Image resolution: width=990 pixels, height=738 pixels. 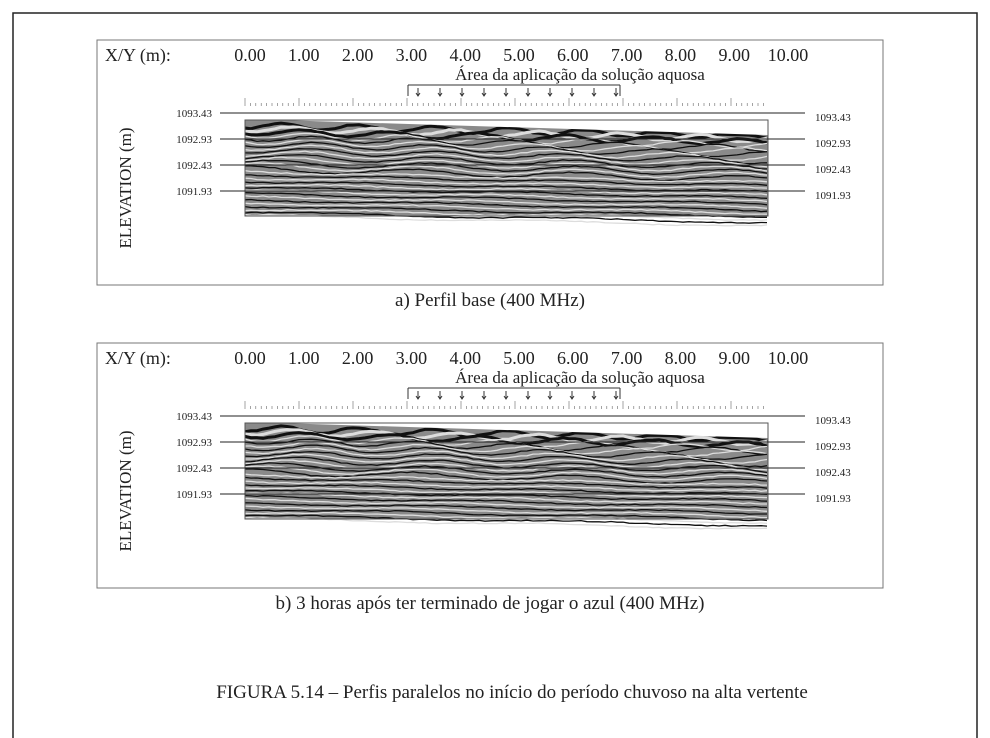 I want to click on x-tick-label: 6.00, so click(x=573, y=358).